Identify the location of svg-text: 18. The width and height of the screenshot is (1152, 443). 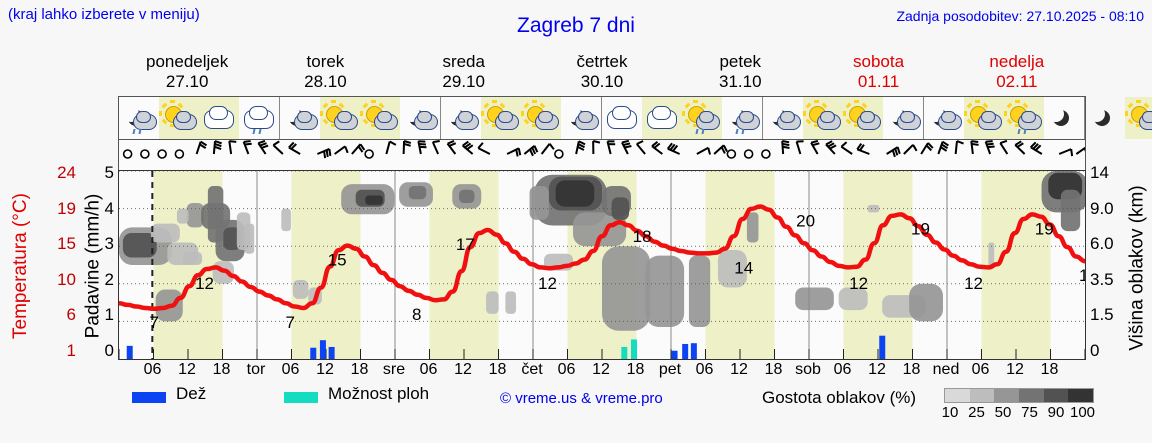
(642, 236).